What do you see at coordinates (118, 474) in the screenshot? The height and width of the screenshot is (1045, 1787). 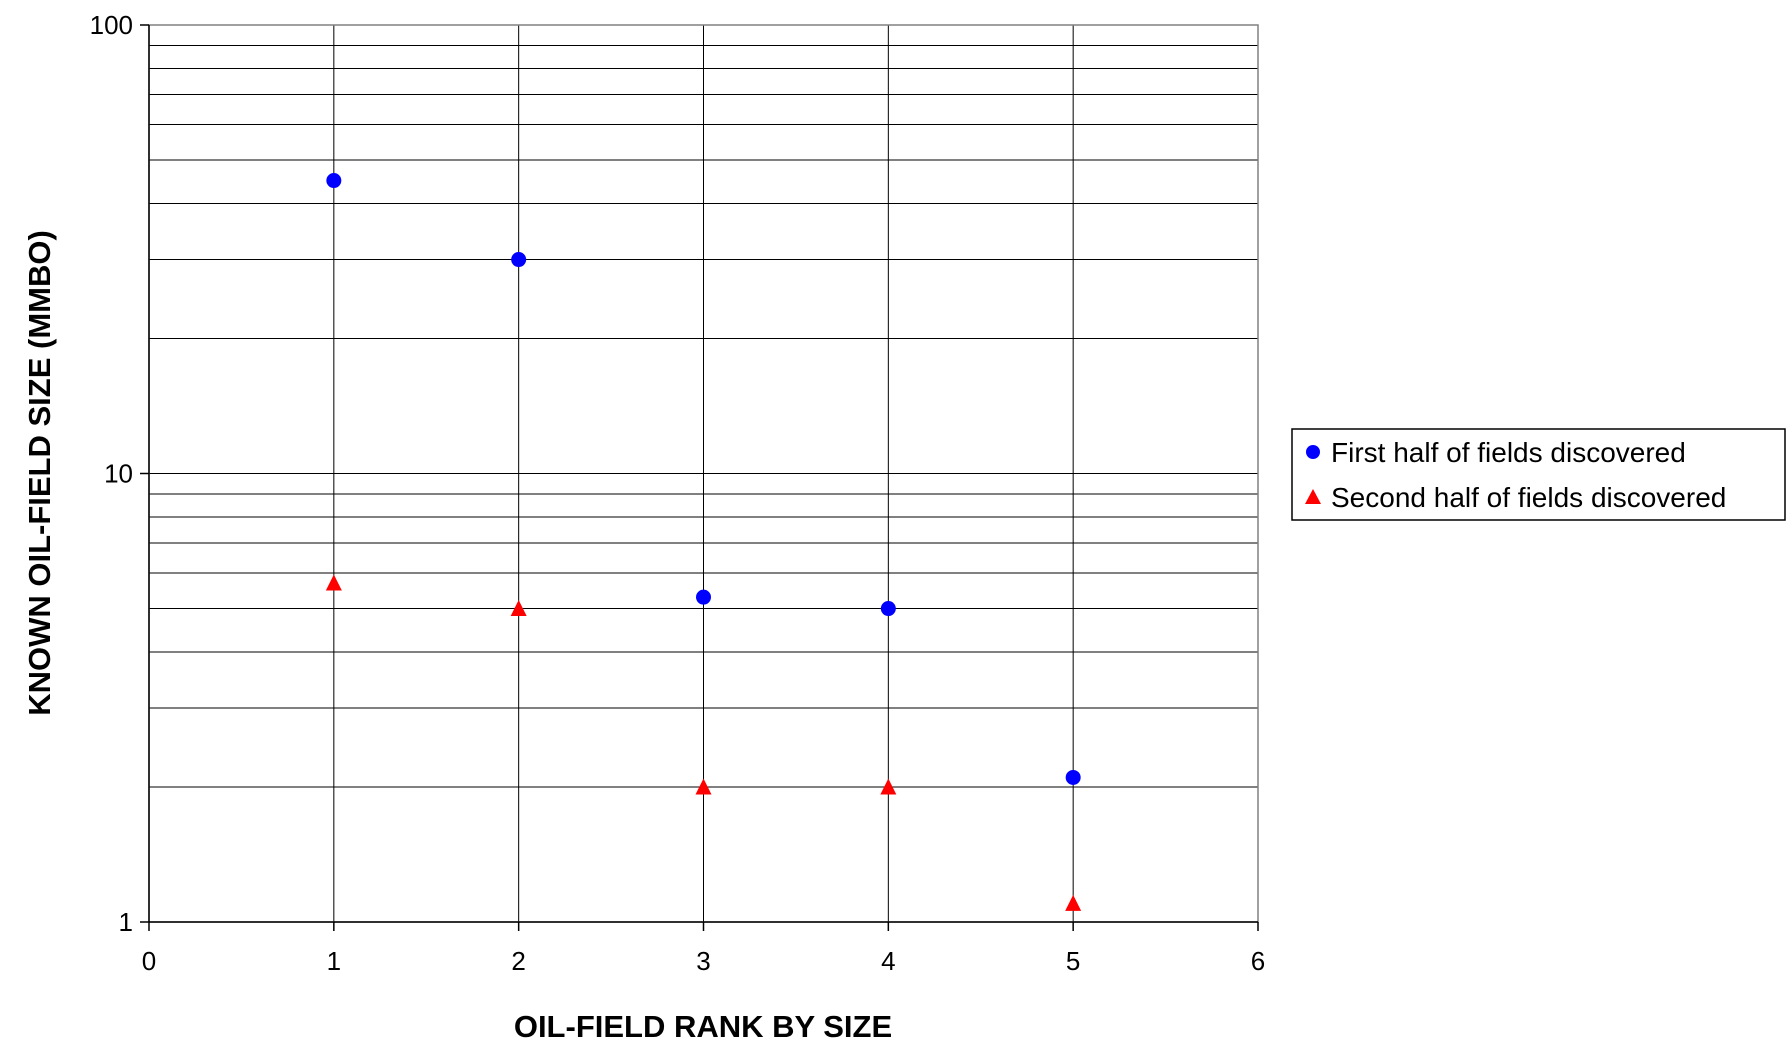 I see `y-tick-label: 10` at bounding box center [118, 474].